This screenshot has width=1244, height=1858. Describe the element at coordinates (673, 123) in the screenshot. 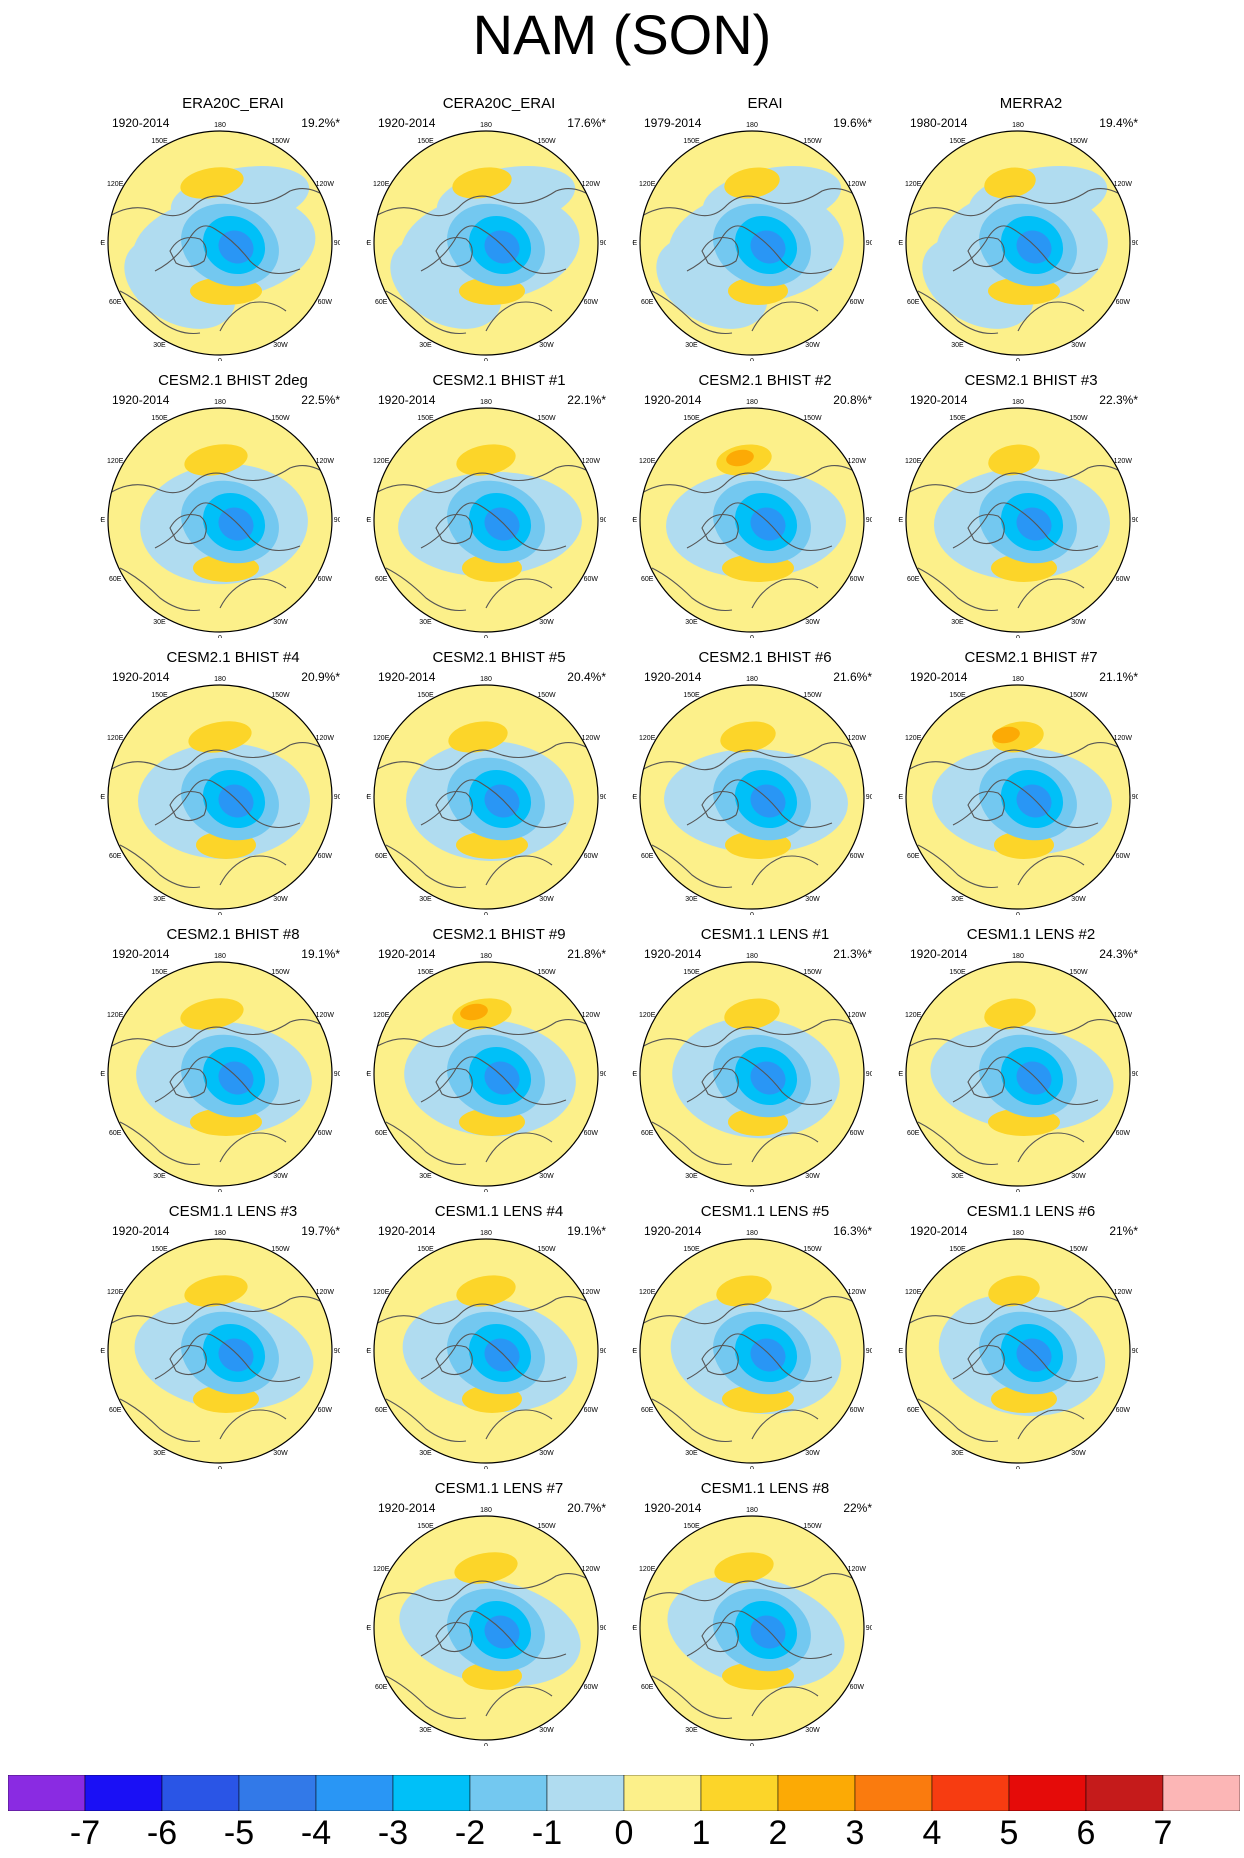

I see `panel-period: 1979-2014` at that location.